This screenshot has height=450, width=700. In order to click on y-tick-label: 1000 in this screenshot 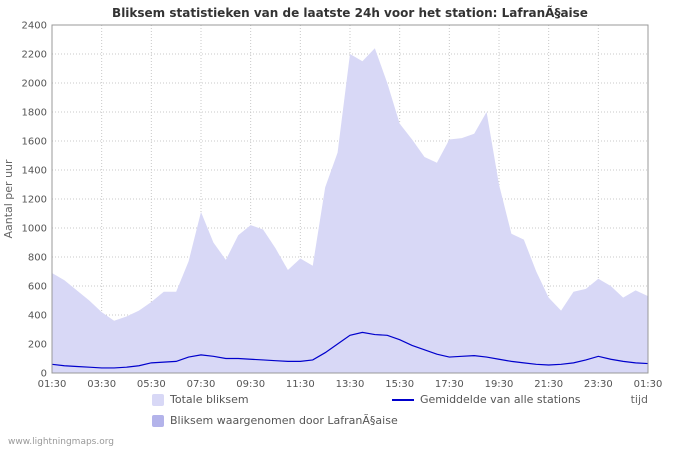, I will do `click(34, 229)`.